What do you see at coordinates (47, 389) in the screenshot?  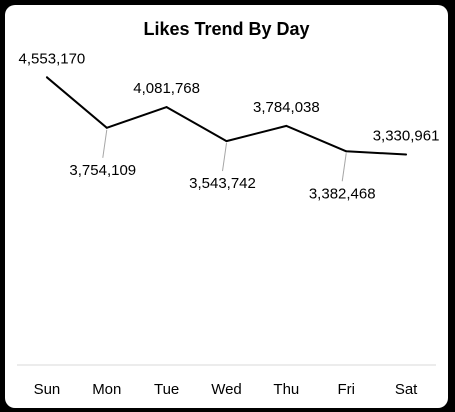 I see `x-tick-label: Sun` at bounding box center [47, 389].